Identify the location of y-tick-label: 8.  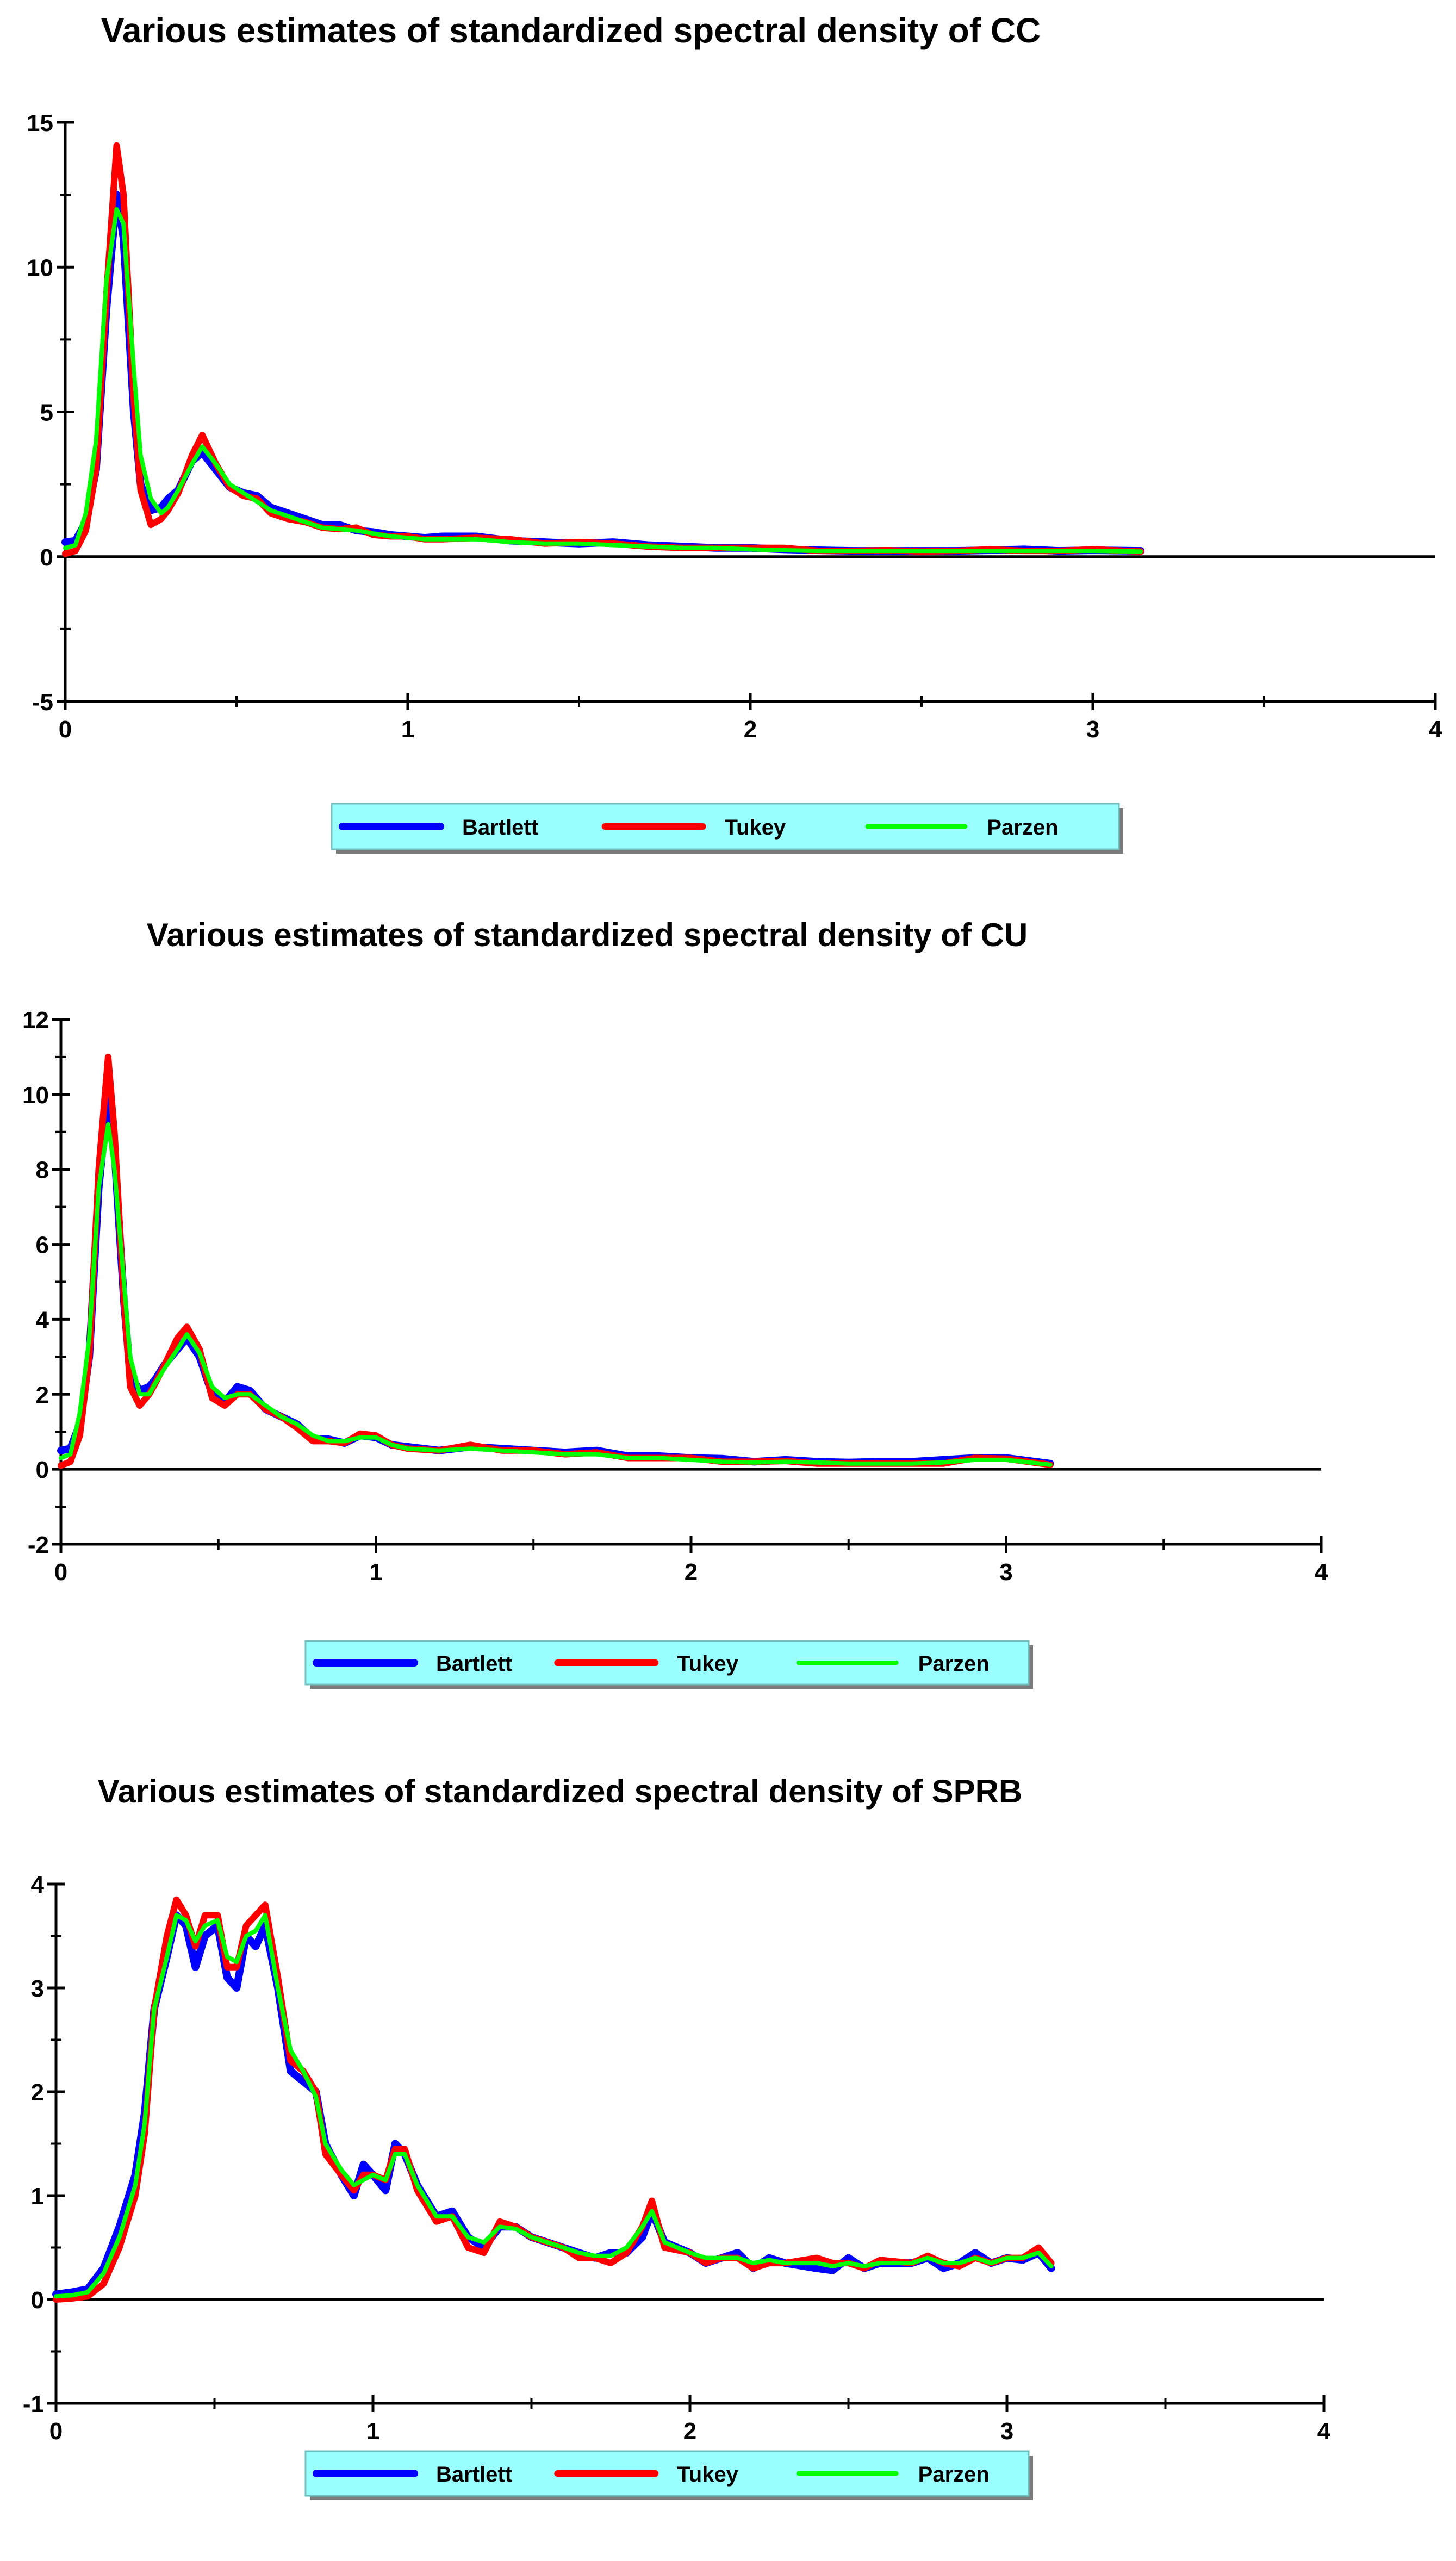
(42, 1170).